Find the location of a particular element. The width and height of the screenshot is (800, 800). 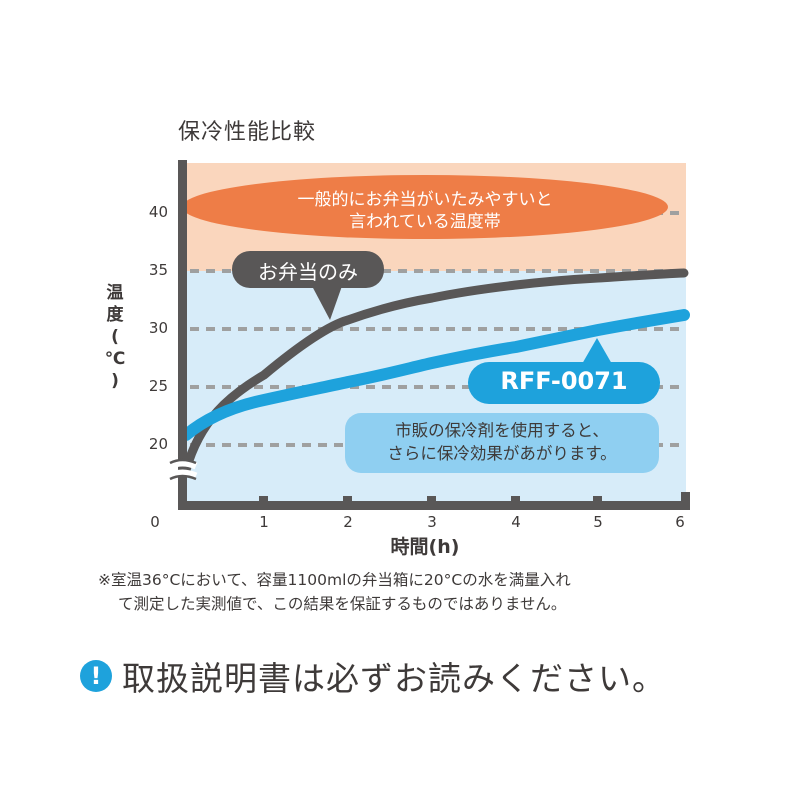

warning-notice: ! 取扱説明書は必ずお読みください。 is located at coordinates (373, 676).